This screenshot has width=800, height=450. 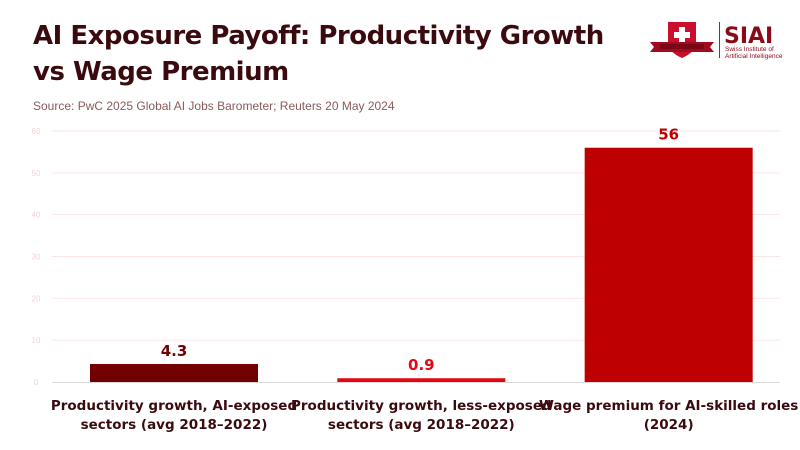 What do you see at coordinates (754, 56) in the screenshot?
I see `logo-subtitle-2: Artificial Intelligence` at bounding box center [754, 56].